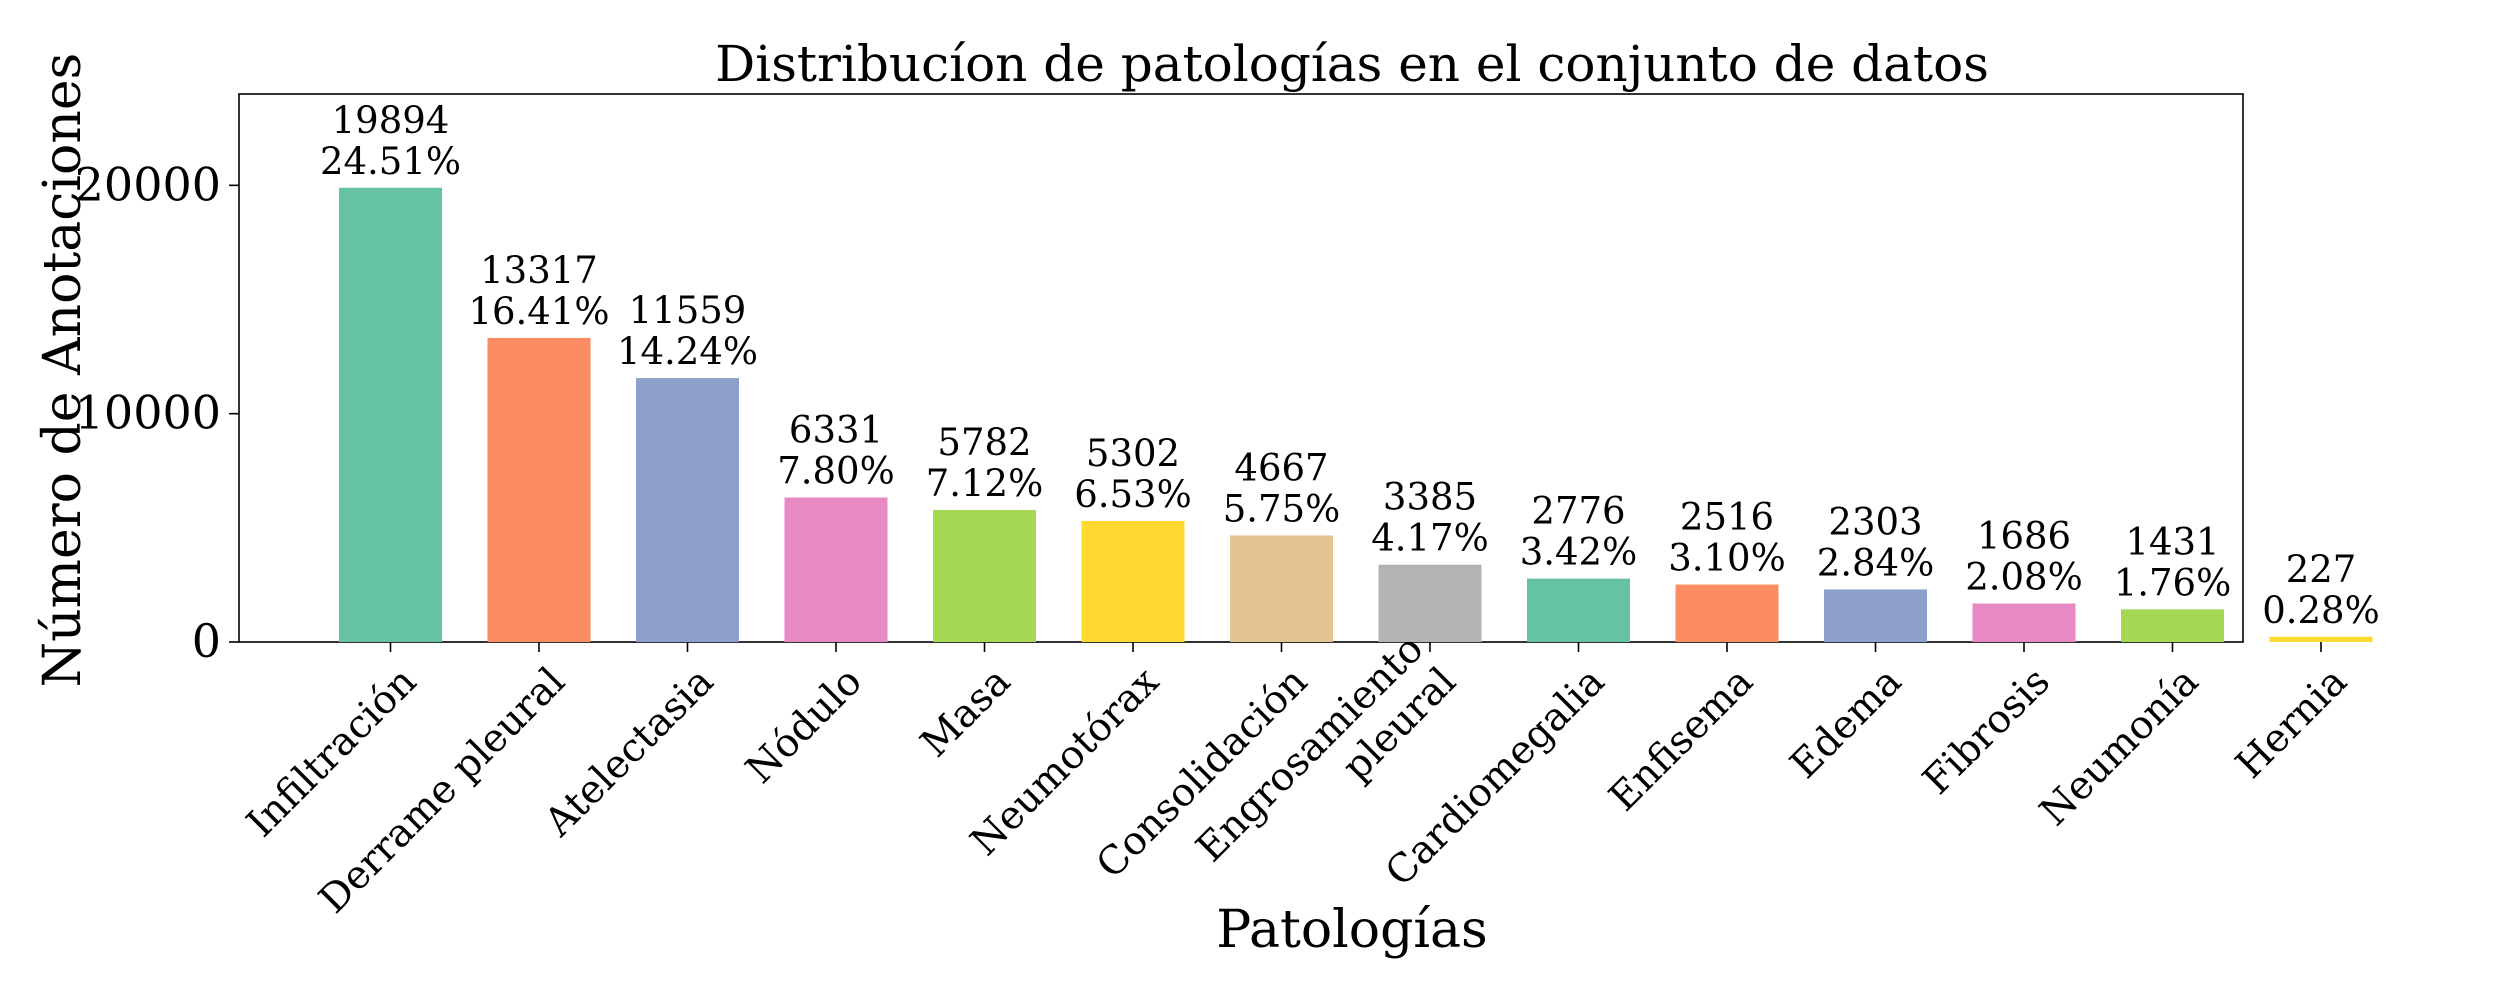 This screenshot has height=1000, width=2500. I want to click on bar-count-label: 3385, so click(1430, 497).